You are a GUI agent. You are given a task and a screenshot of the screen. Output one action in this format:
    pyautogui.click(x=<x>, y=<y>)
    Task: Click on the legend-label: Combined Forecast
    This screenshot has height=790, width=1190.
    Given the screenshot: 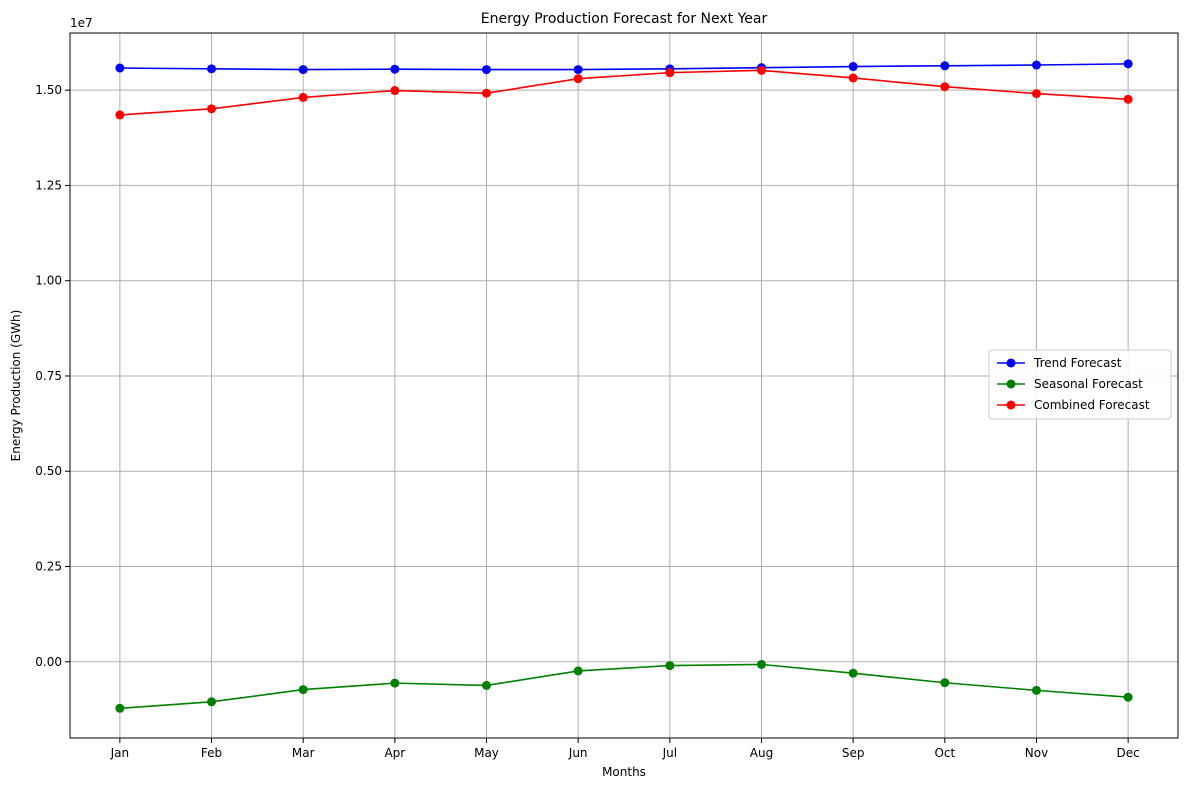 What is the action you would take?
    pyautogui.click(x=1092, y=405)
    